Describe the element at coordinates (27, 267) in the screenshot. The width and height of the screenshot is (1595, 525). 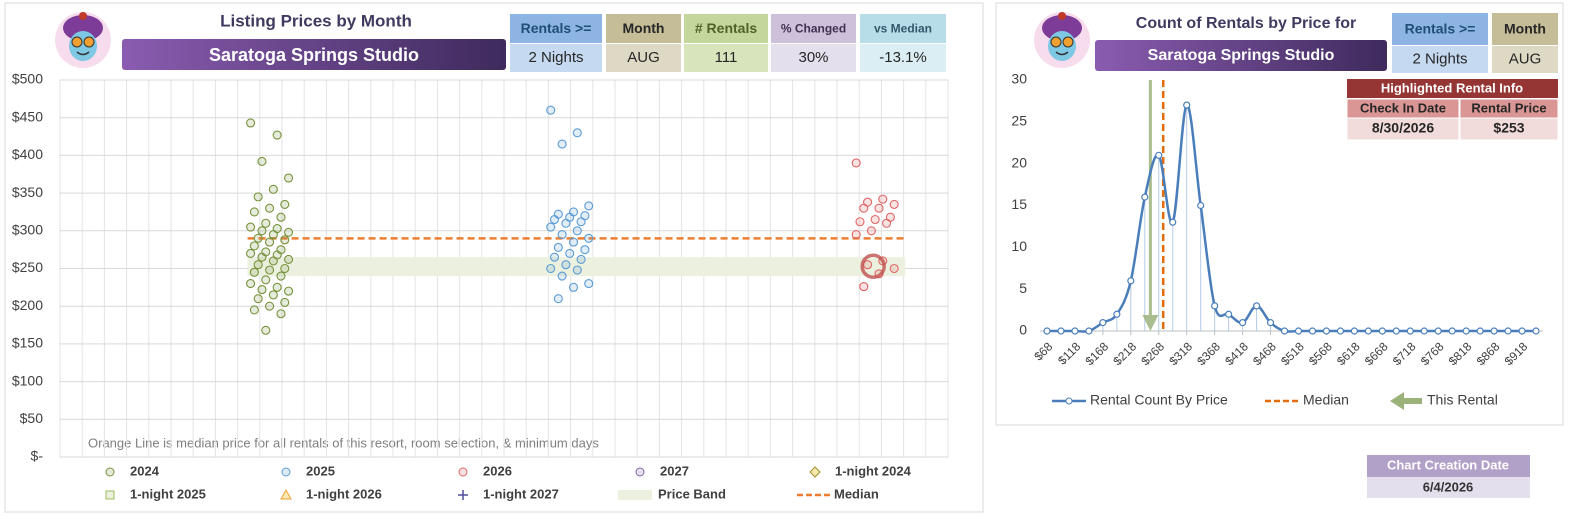
I see `y-tick-label: $250` at that location.